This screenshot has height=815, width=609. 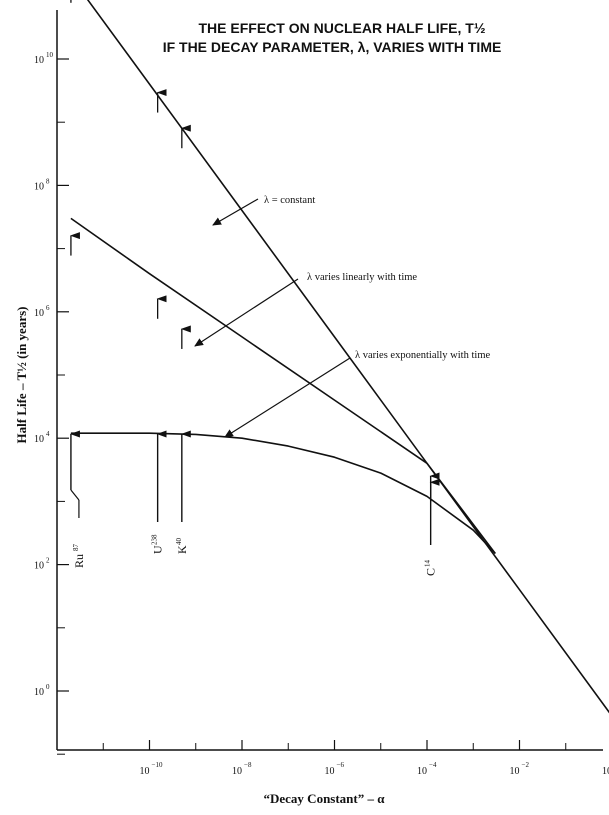 What do you see at coordinates (325, 798) in the screenshot?
I see `x-axis-label: “Decay Constant” – α` at bounding box center [325, 798].